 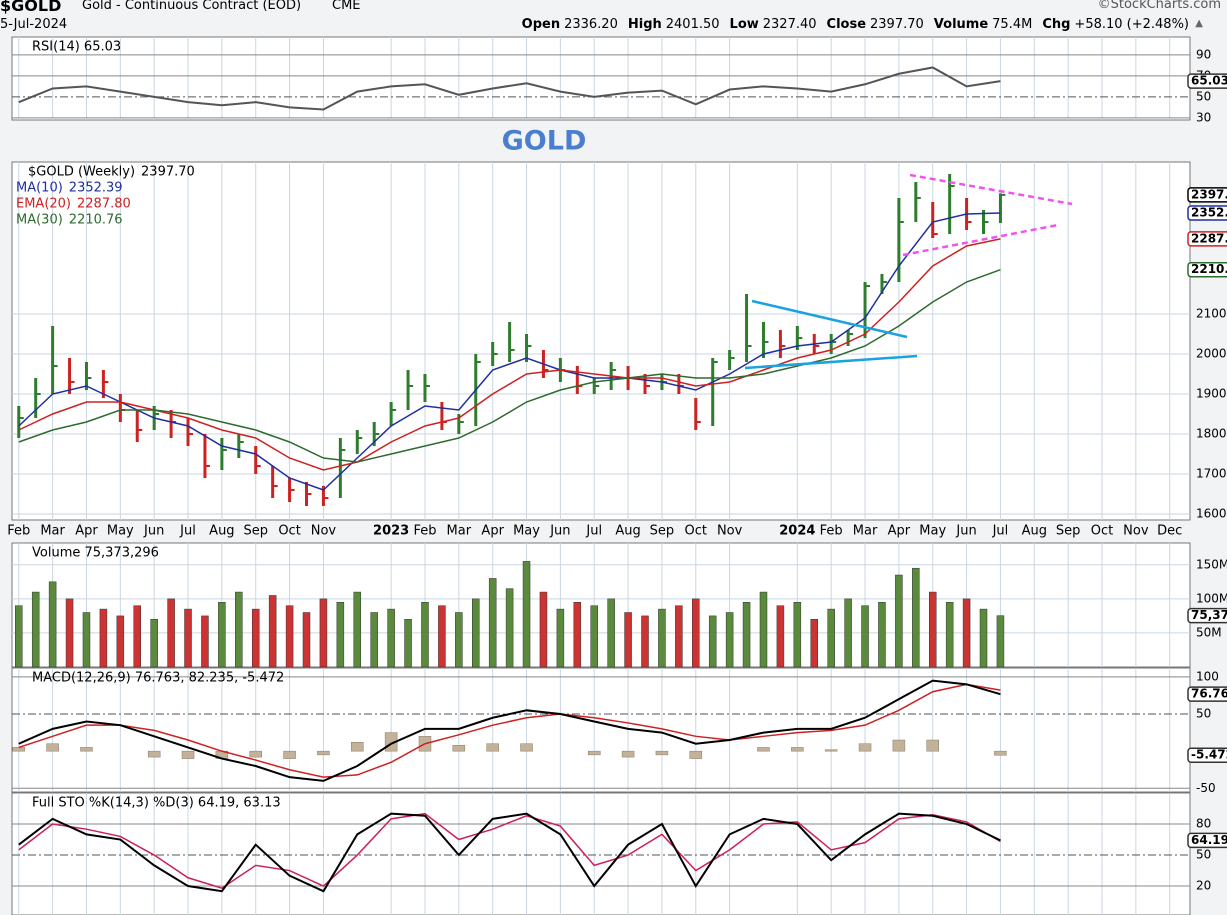 I want to click on instrument: Gold - Continuous Contract (EOD), so click(x=192, y=6).